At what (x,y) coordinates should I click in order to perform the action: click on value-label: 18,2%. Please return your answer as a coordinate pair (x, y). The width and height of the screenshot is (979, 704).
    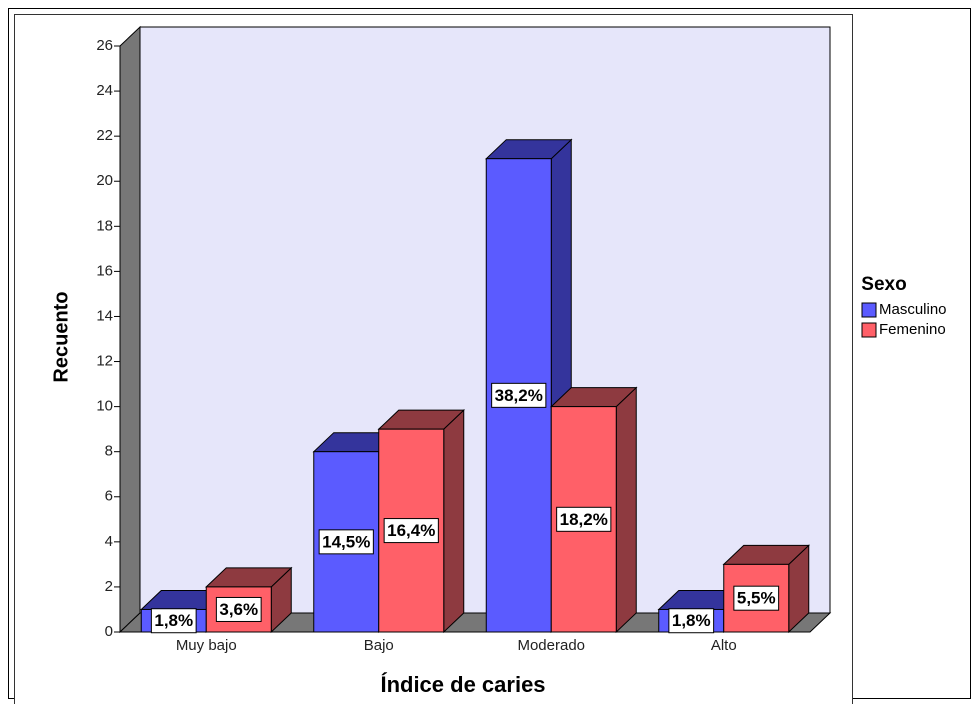
    Looking at the image, I should click on (584, 519).